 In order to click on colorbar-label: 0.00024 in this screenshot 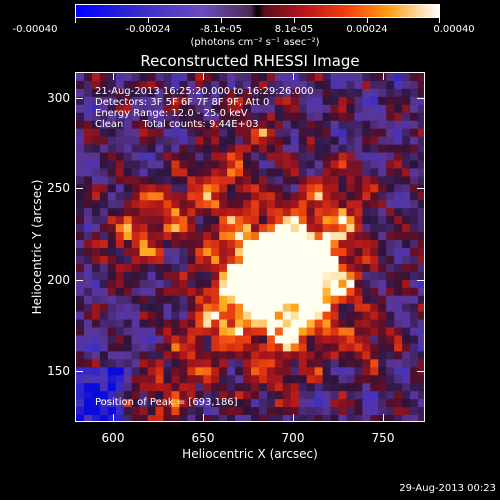, I will do `click(367, 29)`.